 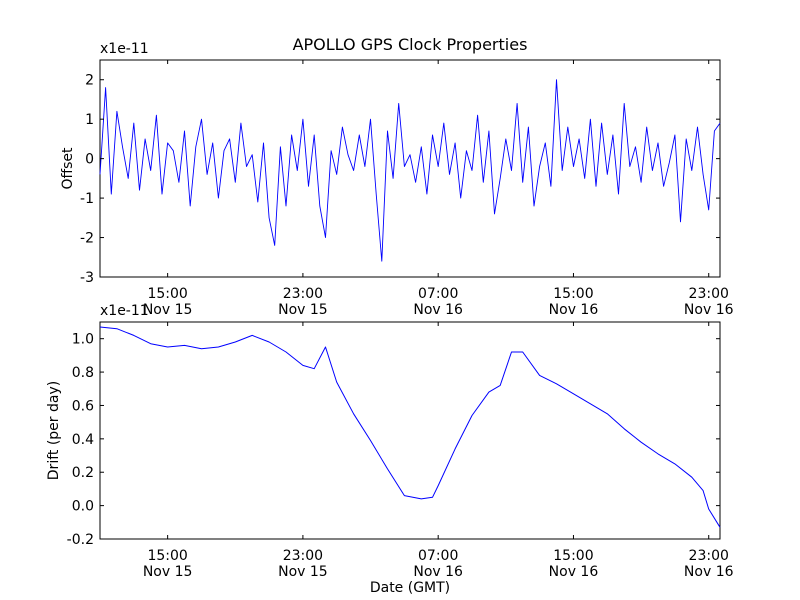 I want to click on y-tick-label: 0.8, so click(x=83, y=373).